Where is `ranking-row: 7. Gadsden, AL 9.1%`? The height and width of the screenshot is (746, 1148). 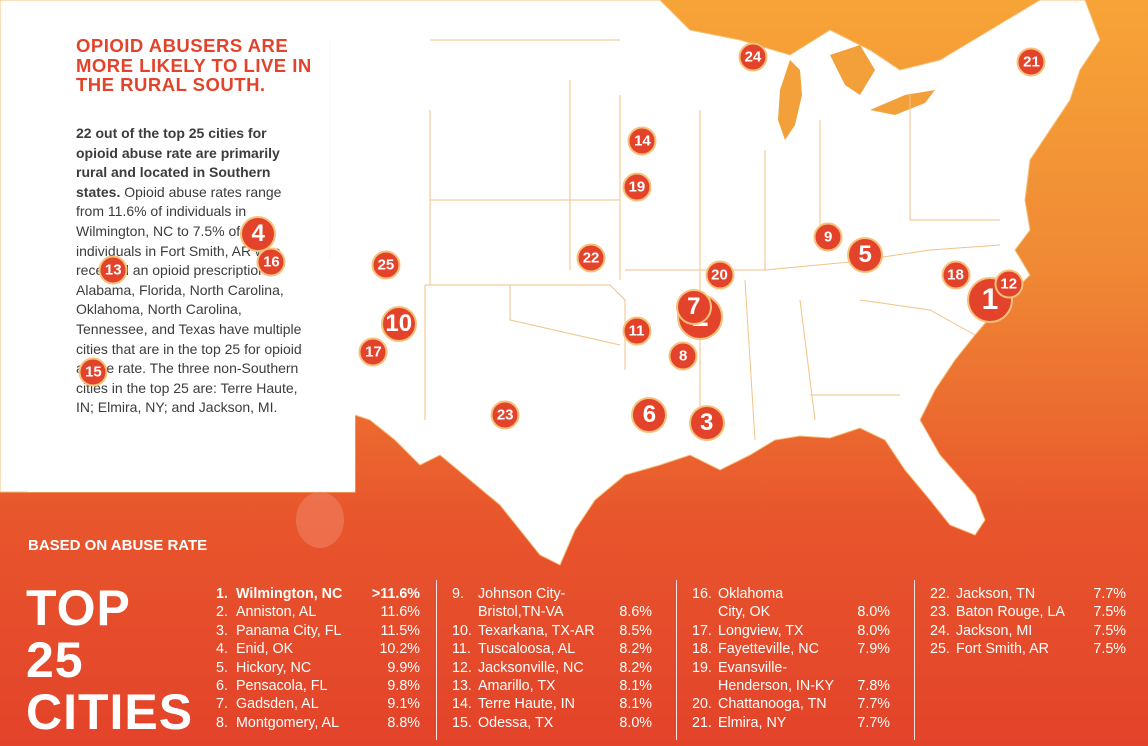
ranking-row: 7. Gadsden, AL 9.1% is located at coordinates (318, 704).